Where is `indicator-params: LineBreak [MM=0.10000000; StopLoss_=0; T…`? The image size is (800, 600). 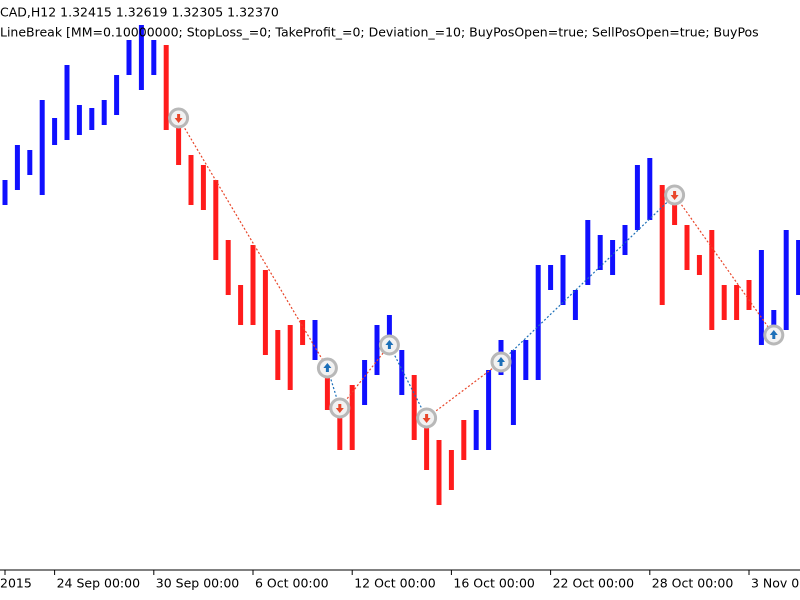
indicator-params: LineBreak [MM=0.10000000; StopLoss_=0; T… is located at coordinates (379, 32).